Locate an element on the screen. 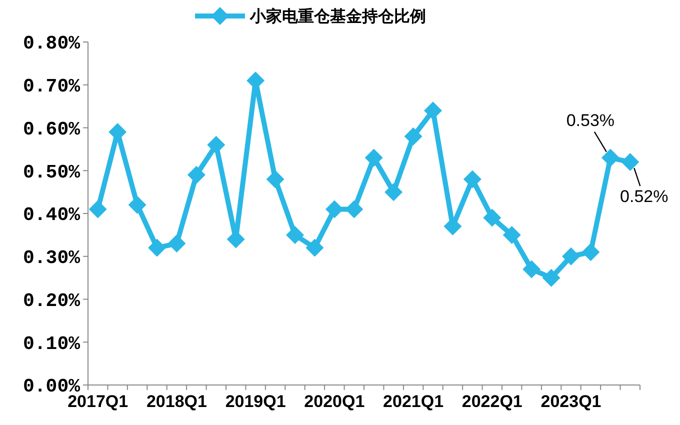 This screenshot has height=425, width=680. y-tick-label: 0.60% is located at coordinates (51, 129).